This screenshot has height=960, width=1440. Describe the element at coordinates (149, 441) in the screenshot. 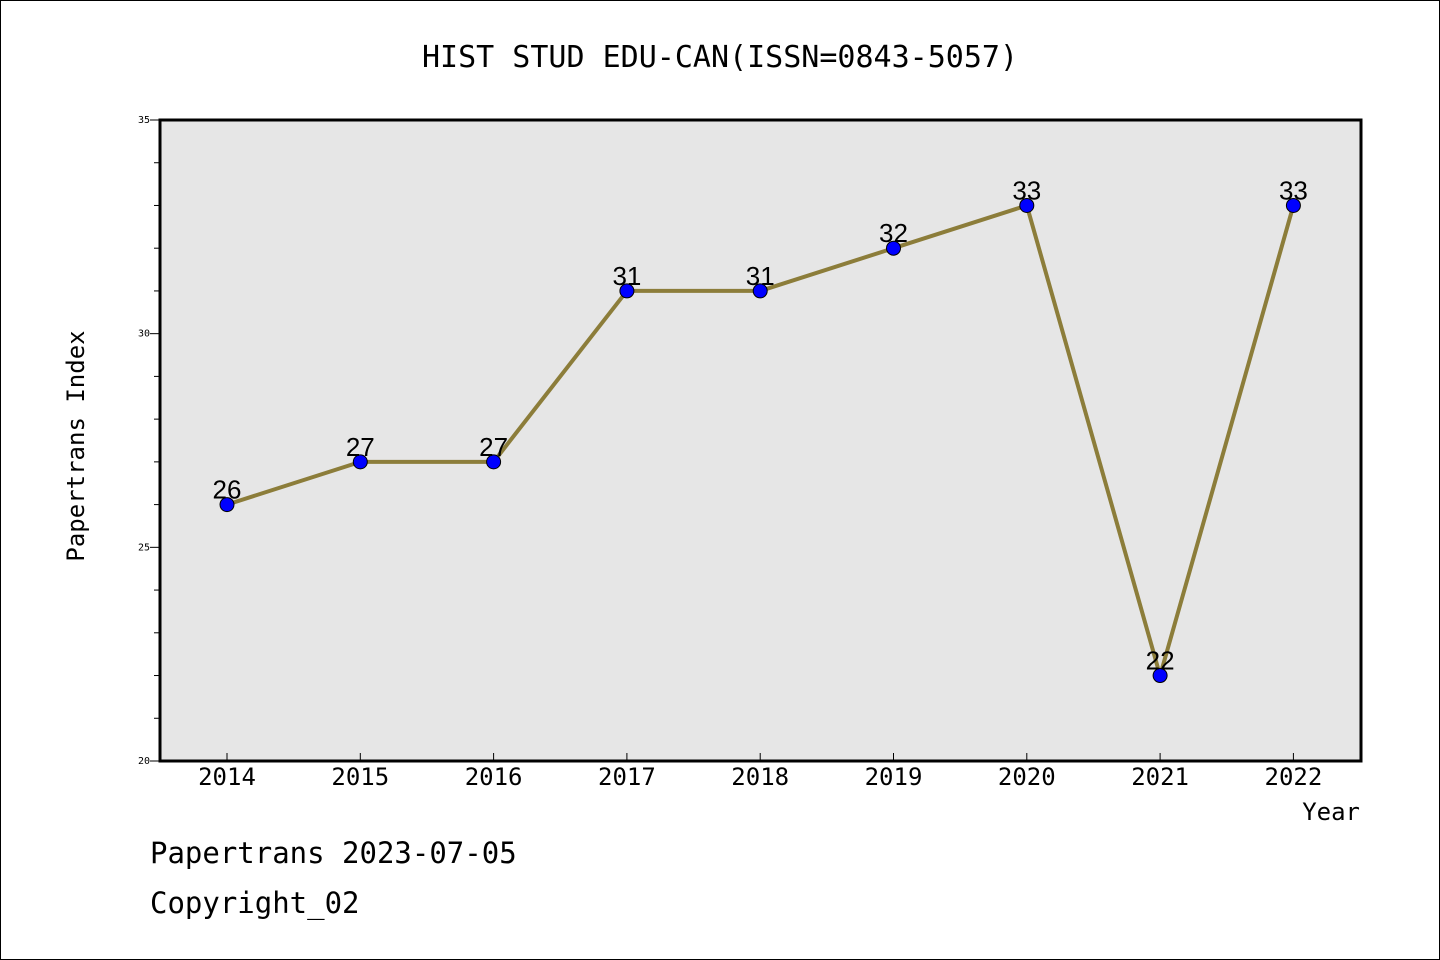

I see `y-axis: 20 25 30 35` at that location.